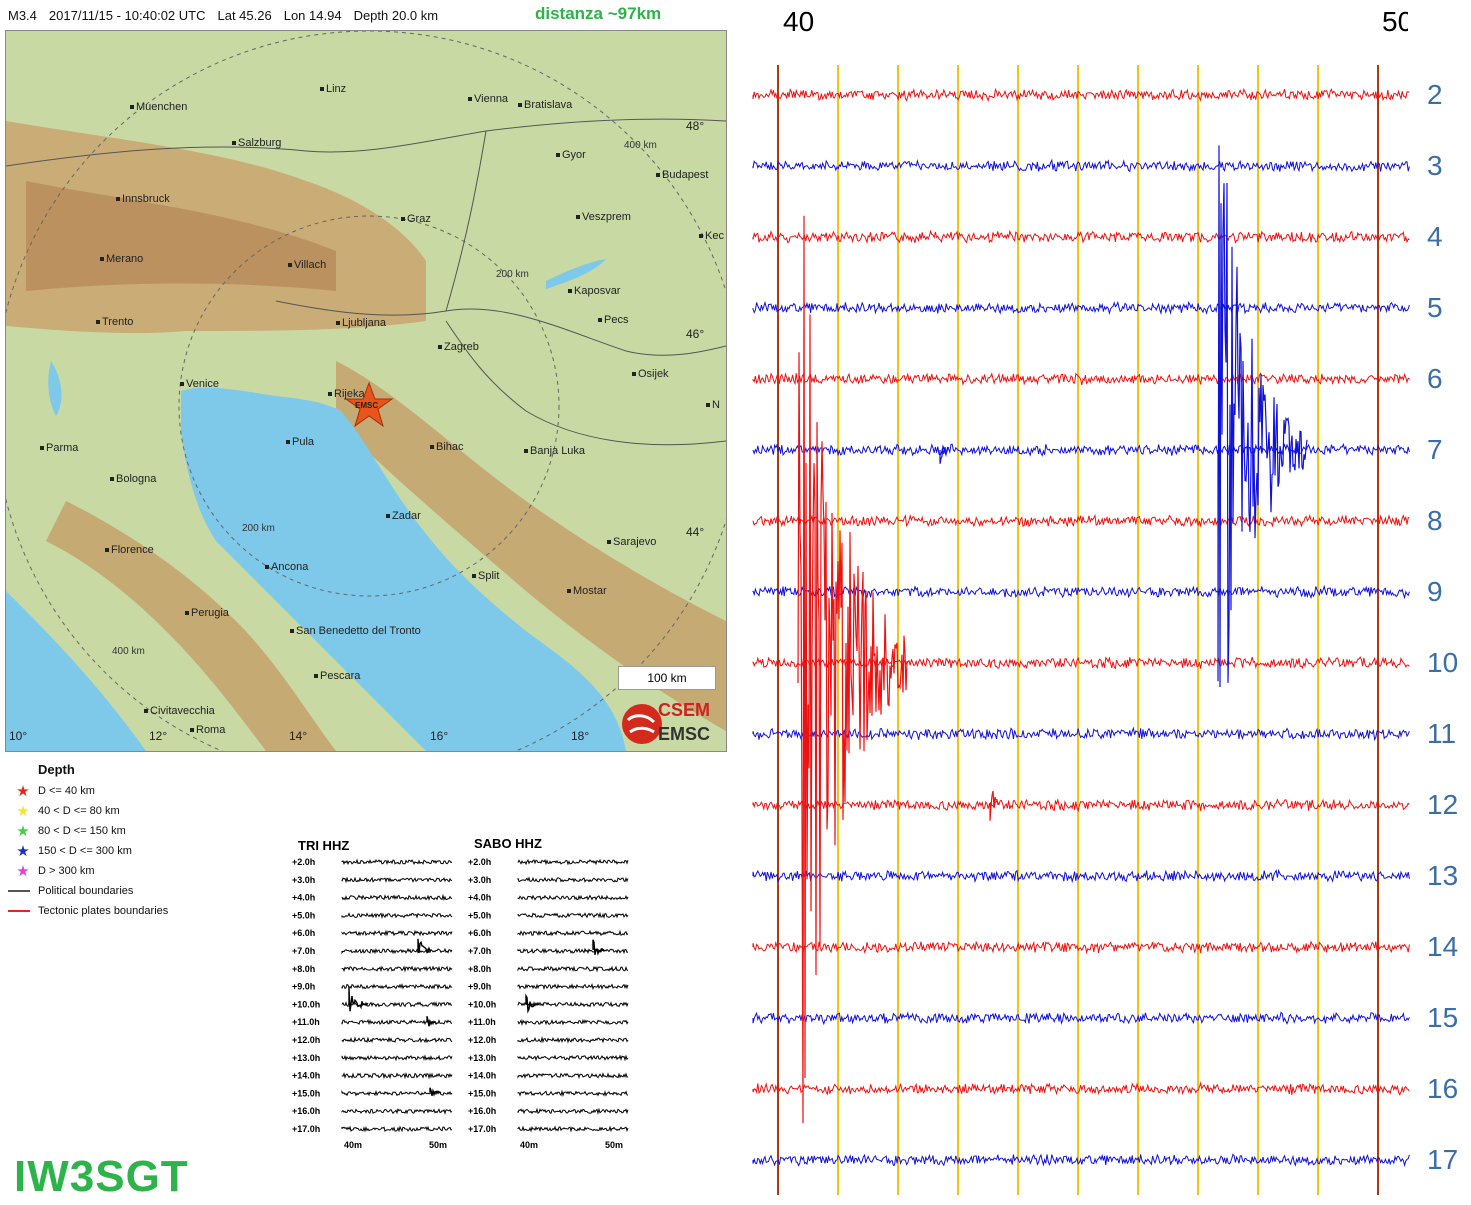 The width and height of the screenshot is (1471, 1205). Describe the element at coordinates (587, 591) in the screenshot. I see `city-label: Mostar` at that location.